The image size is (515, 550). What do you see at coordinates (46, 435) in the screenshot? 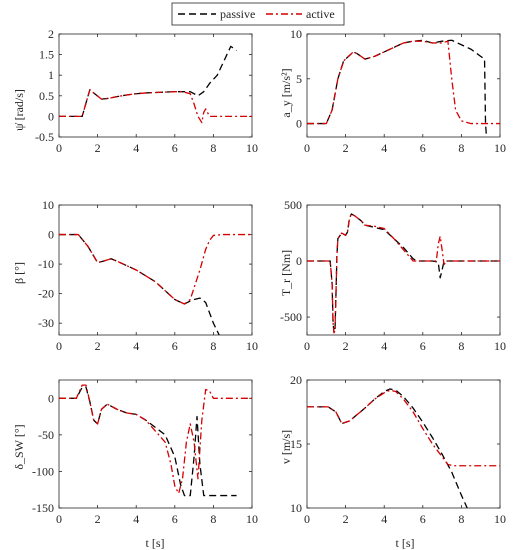
I see `ytick-label-steer-angle-2: -50` at bounding box center [46, 435].